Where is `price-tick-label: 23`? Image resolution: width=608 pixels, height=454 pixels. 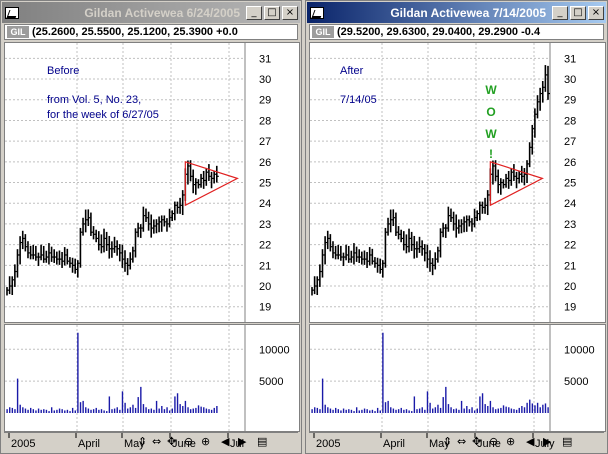
price-tick-label: 23 is located at coordinates (265, 225).